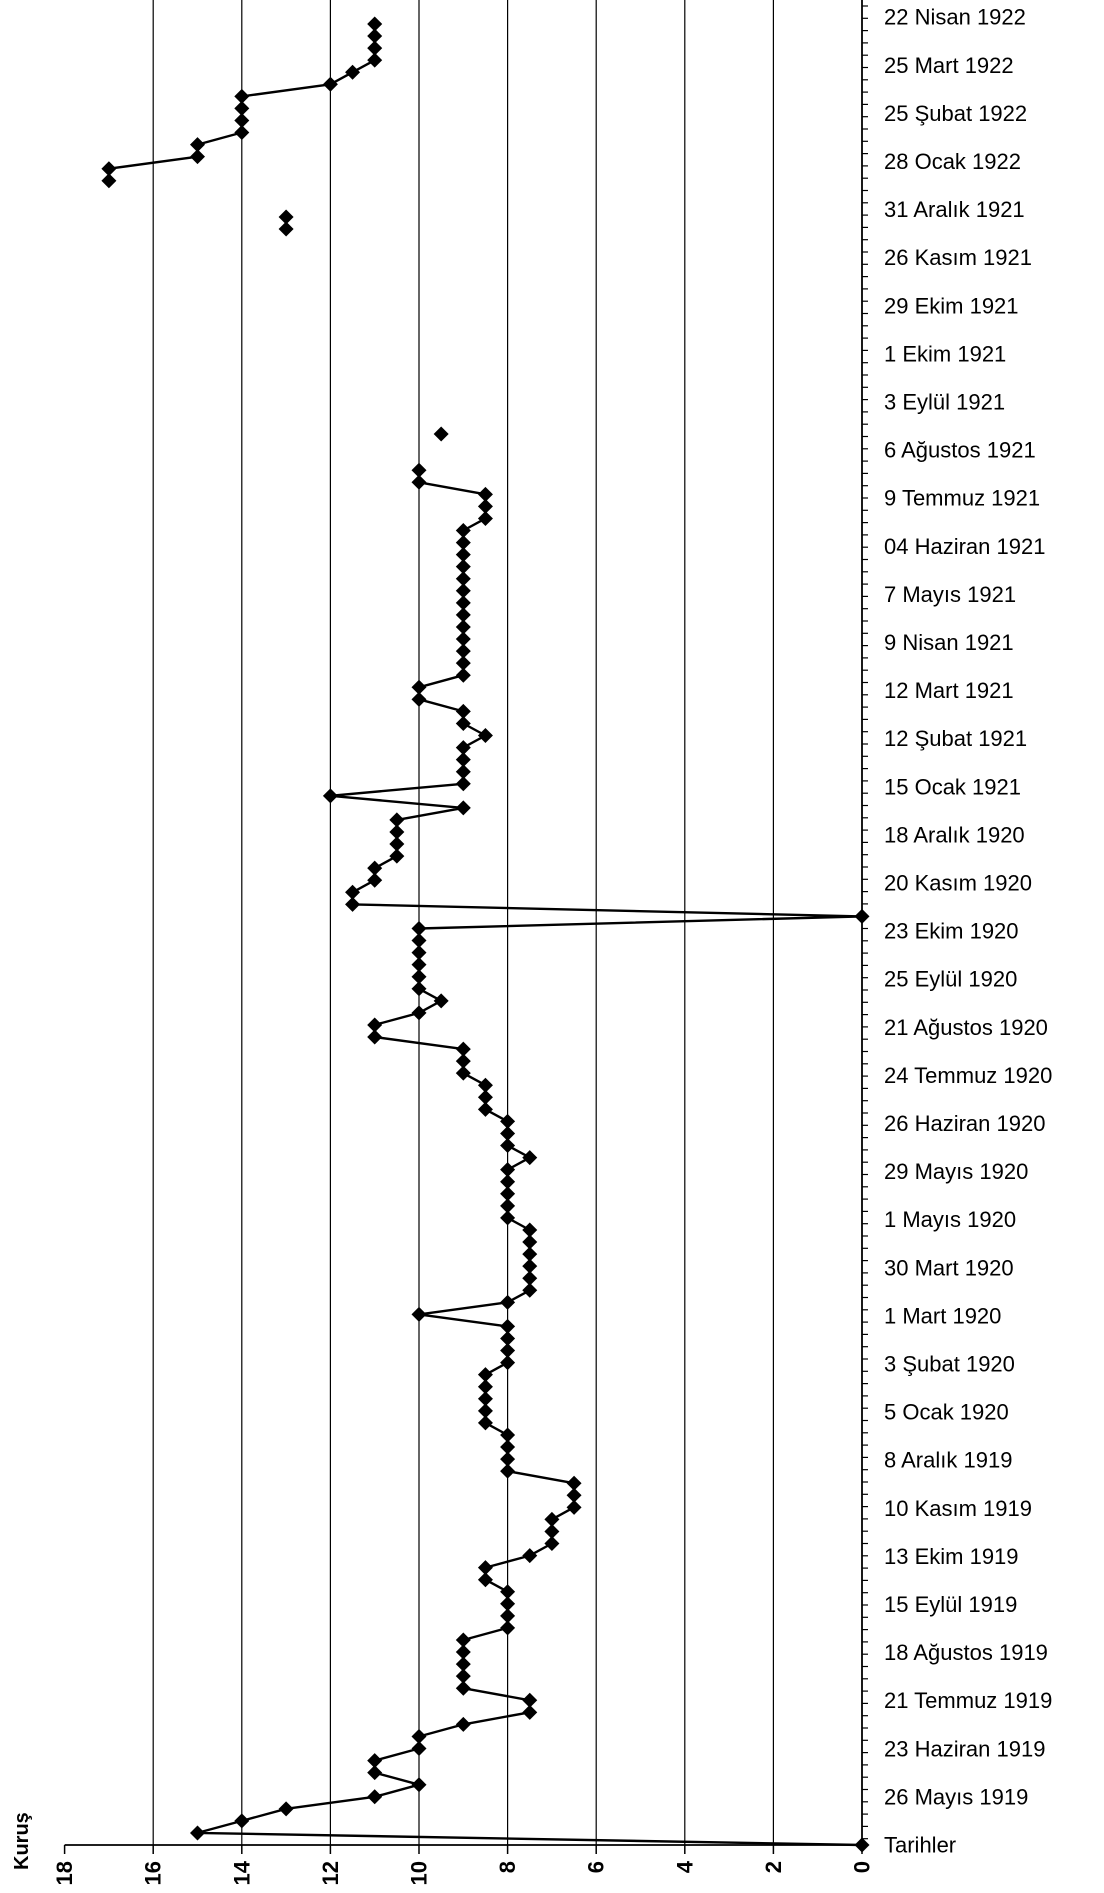  What do you see at coordinates (956, 1796) in the screenshot?
I see `date-label: 26 Mayıs 1919` at bounding box center [956, 1796].